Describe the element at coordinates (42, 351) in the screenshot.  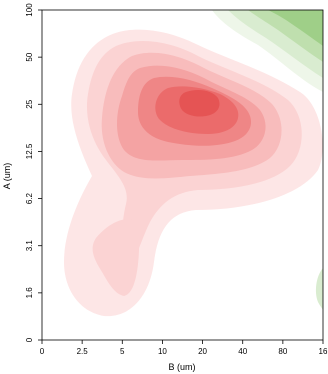
I see `x-tick-label: 0` at that location.